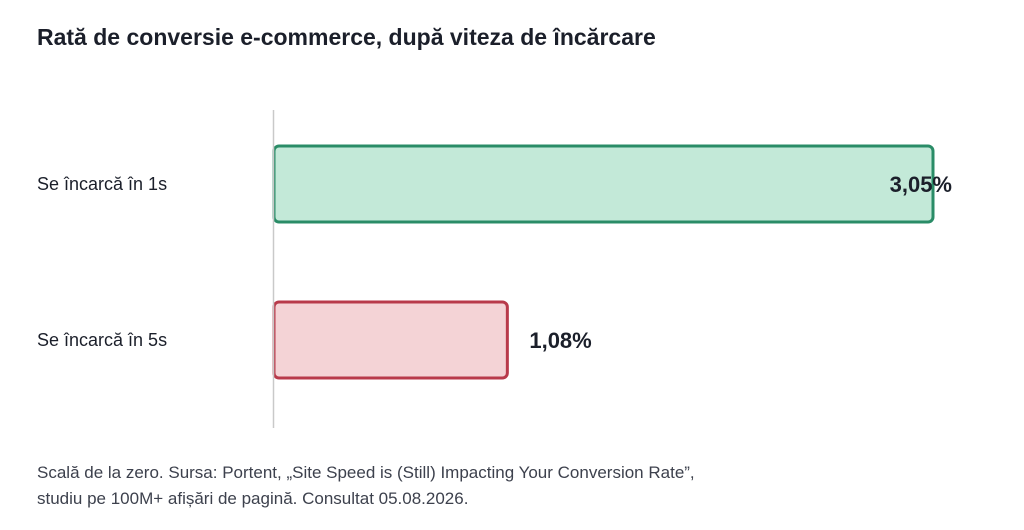 The image size is (1024, 530). What do you see at coordinates (921, 184) in the screenshot?
I see `data-label: 3,05%` at bounding box center [921, 184].